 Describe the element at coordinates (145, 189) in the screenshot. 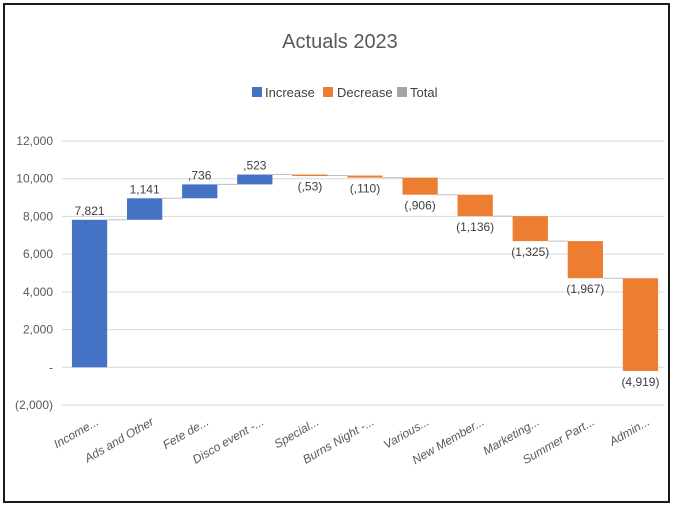

I see `data-label: 1,141` at that location.